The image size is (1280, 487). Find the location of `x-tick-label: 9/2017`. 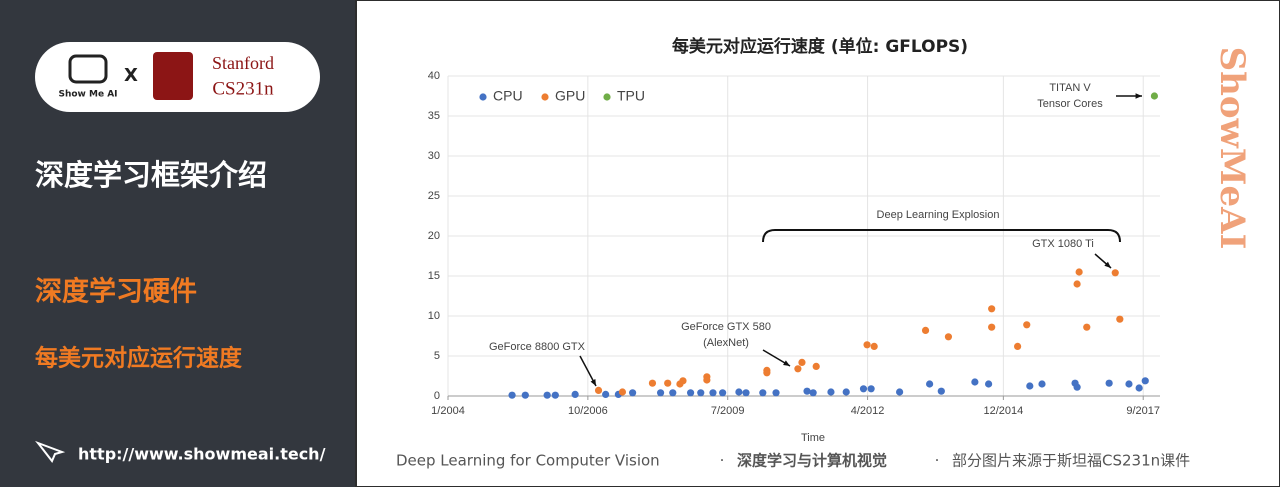

x-tick-label: 9/2017 is located at coordinates (1143, 411).